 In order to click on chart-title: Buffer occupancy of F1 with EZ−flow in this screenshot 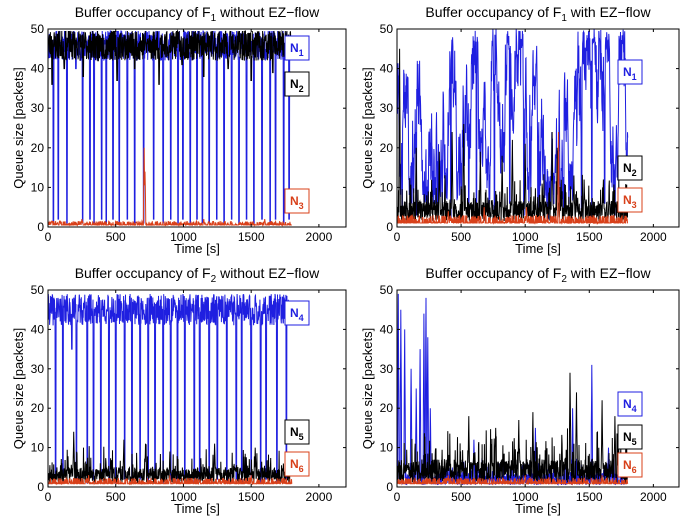, I will do `click(538, 14)`.